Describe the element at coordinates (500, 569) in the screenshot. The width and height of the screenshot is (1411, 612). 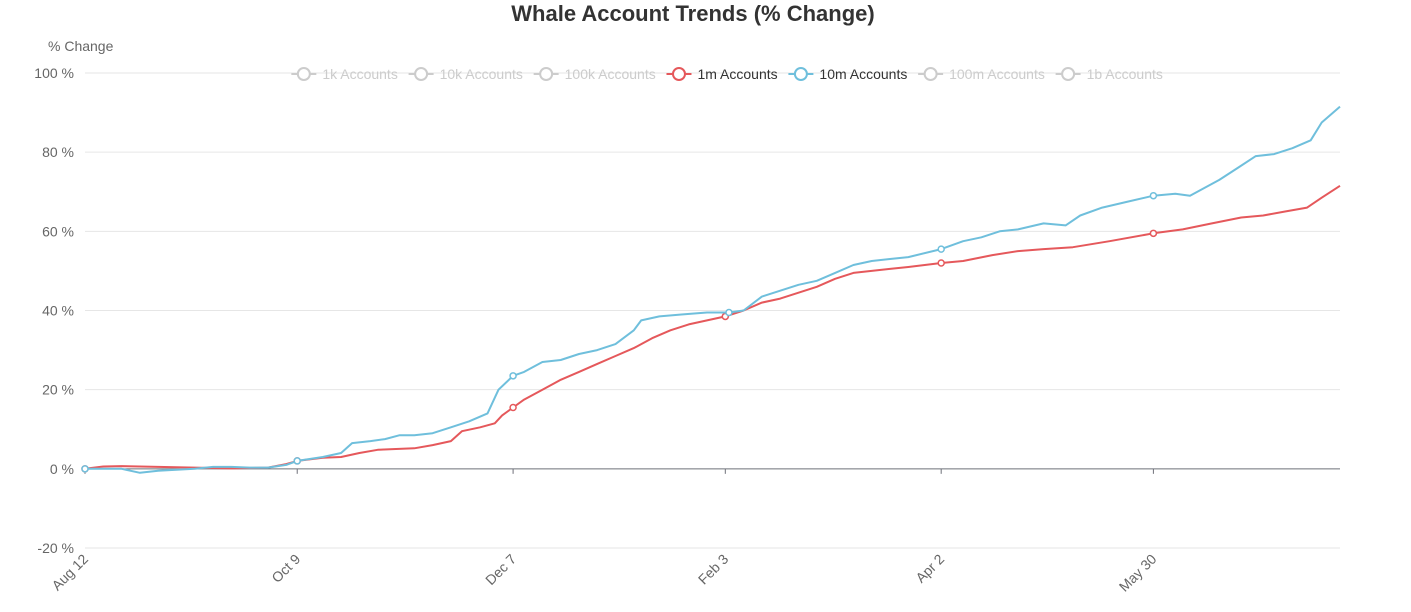
I see `x-tick-label: Dec 7` at that location.